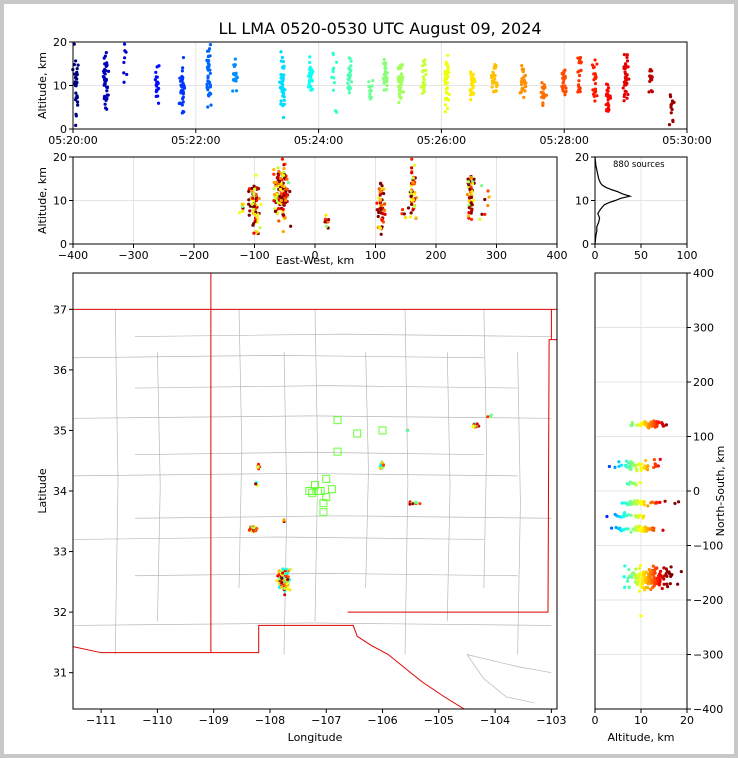 This screenshot has height=758, width=738. What do you see at coordinates (496, 255) in the screenshot?
I see `x-tick-label: 300` at bounding box center [496, 255].